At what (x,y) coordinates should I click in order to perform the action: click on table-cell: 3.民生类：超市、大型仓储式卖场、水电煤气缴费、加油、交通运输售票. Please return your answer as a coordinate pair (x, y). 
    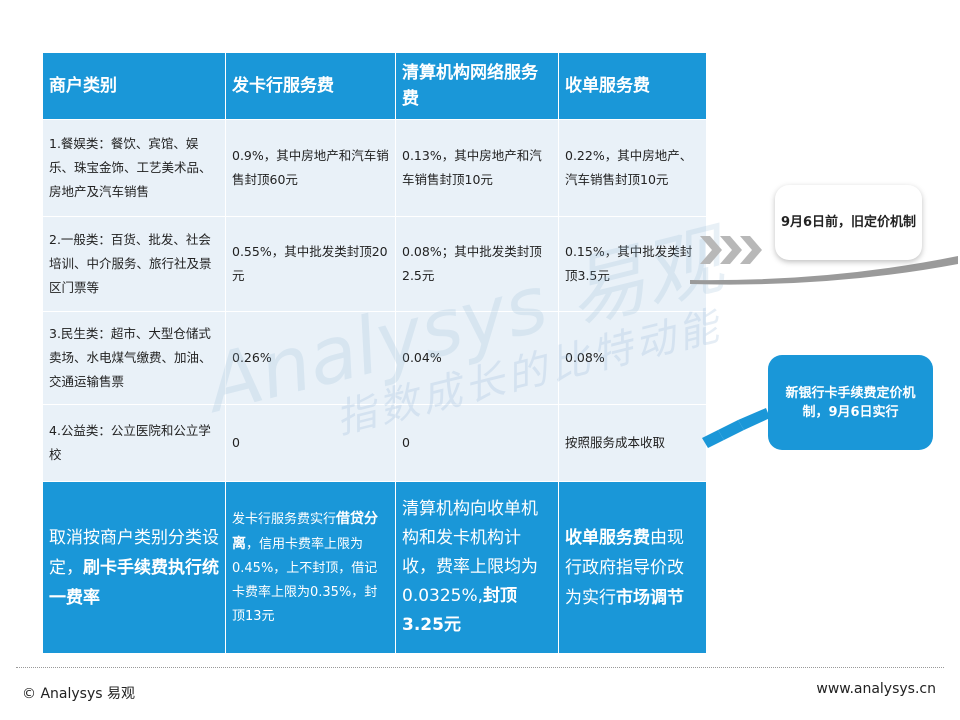
    Looking at the image, I should click on (134, 358).